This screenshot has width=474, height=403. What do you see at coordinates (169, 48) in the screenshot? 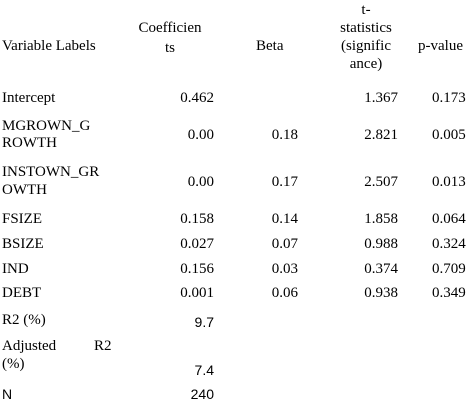
I see `header-coefficients-line2: ts` at bounding box center [169, 48].